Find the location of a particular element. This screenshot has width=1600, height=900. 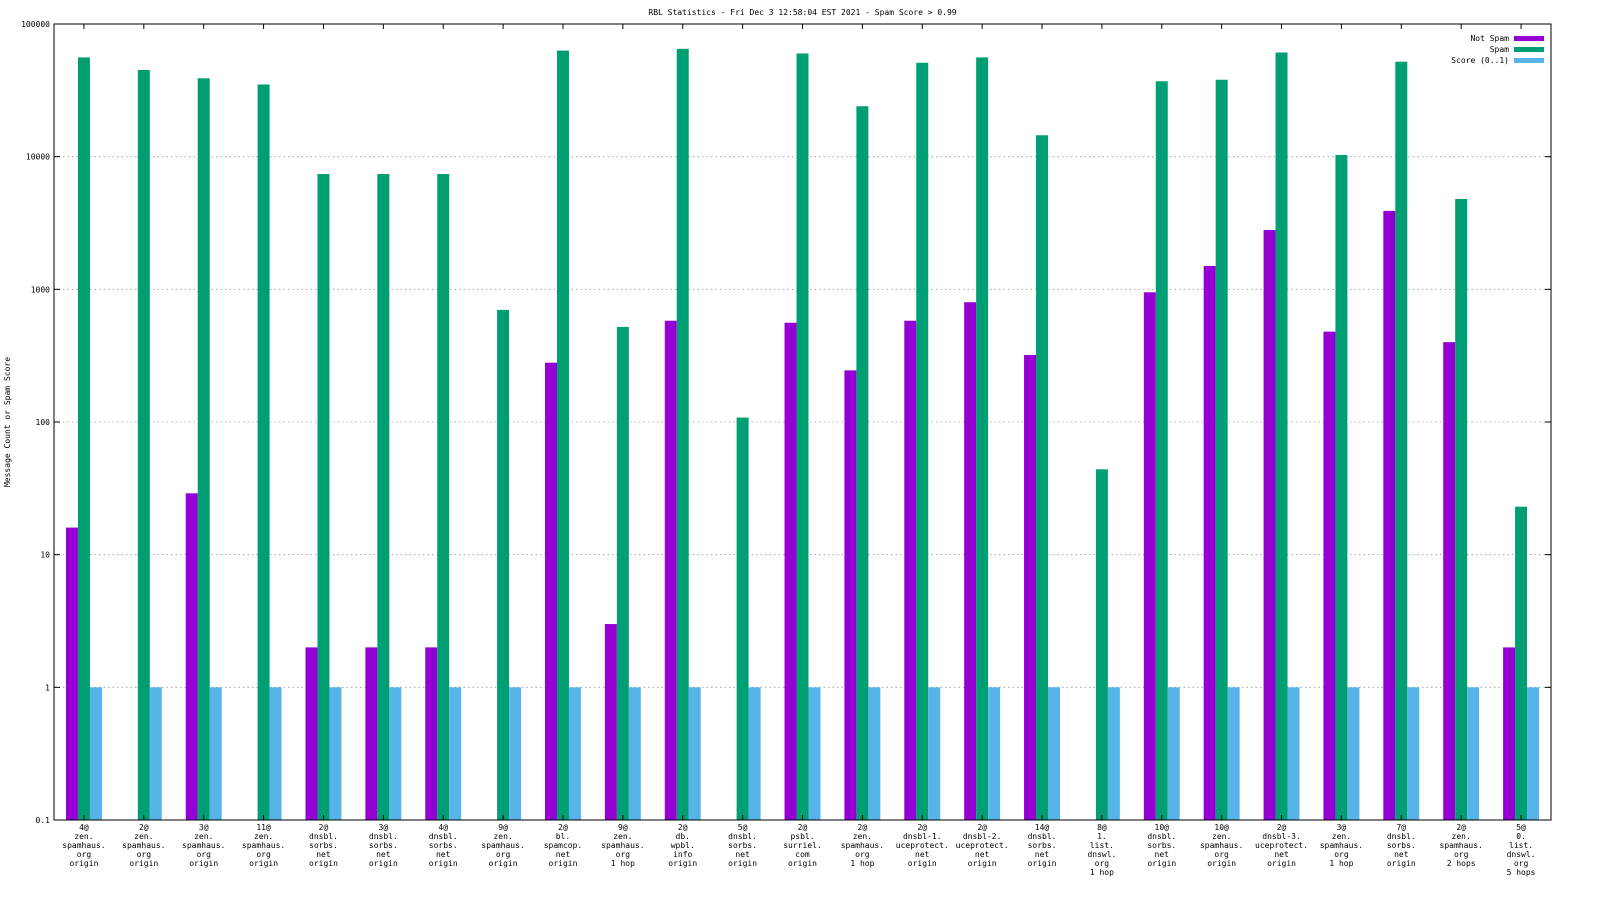

x-tick-label: 2@ dnsbl-2. uceprotect. net origin is located at coordinates (982, 845).